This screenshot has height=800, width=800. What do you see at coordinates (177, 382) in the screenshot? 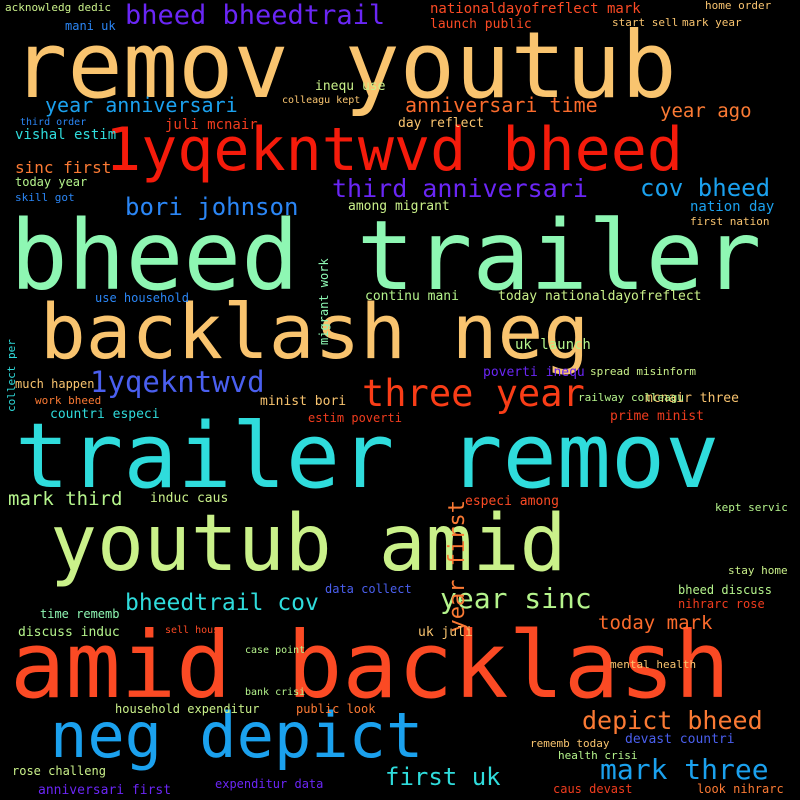
I see `word: 1yqekntwvd` at bounding box center [177, 382].